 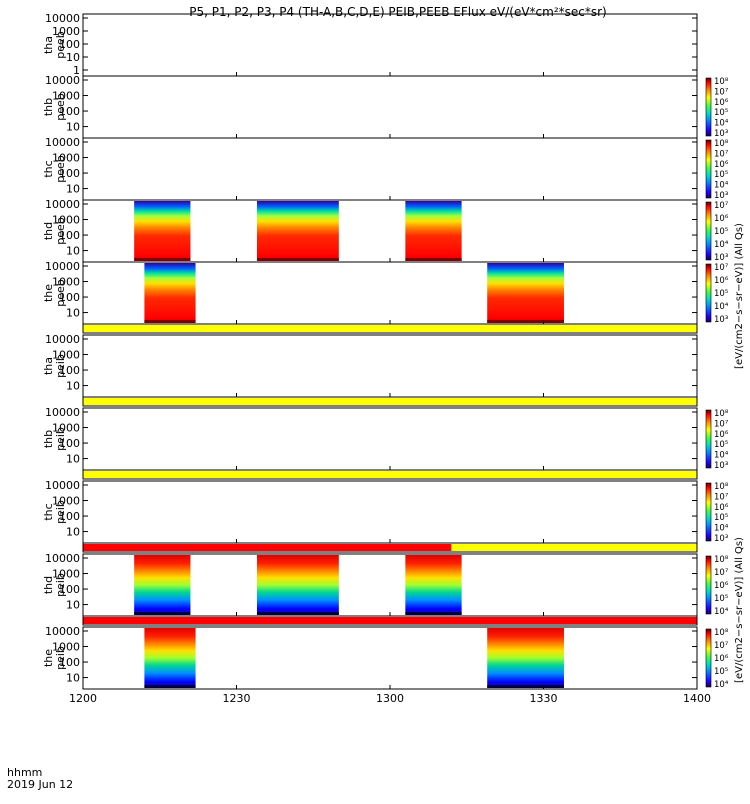 What do you see at coordinates (73, 532) in the screenshot?
I see `thc-peib-ytick-label-0: 10` at bounding box center [73, 532].